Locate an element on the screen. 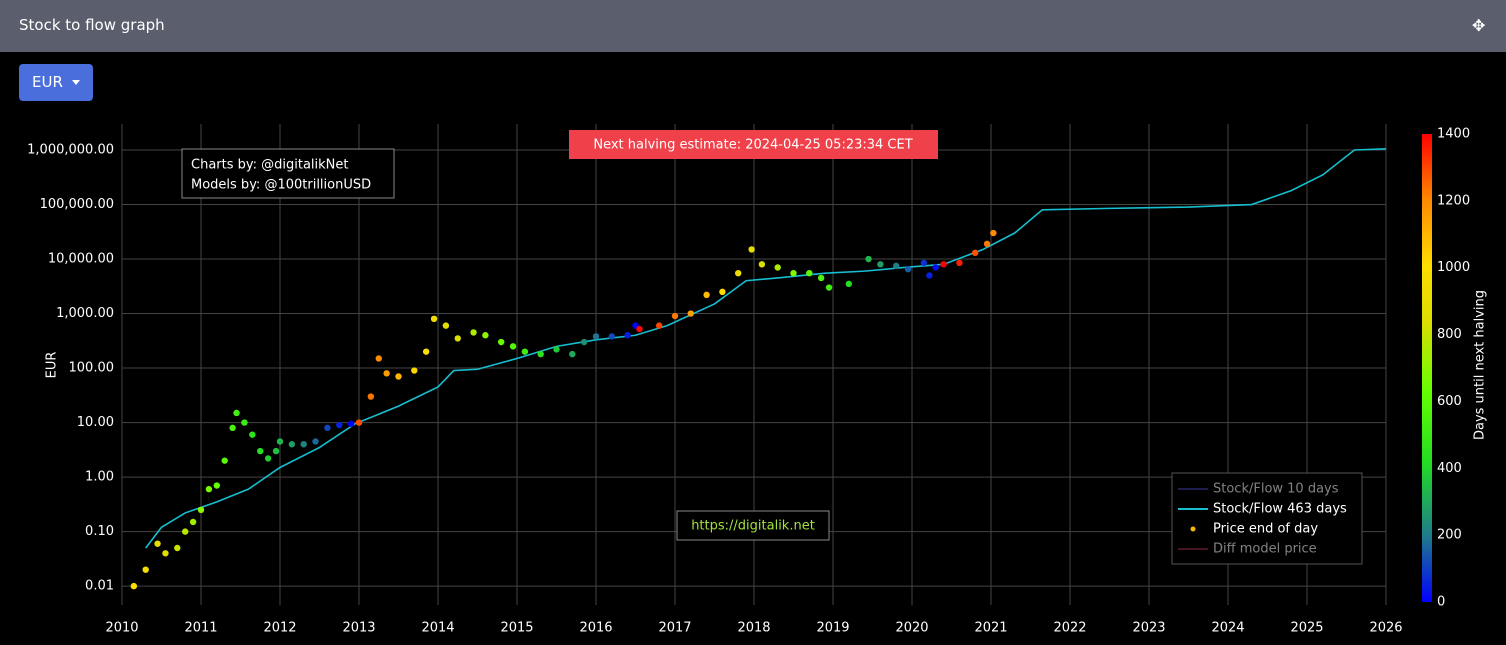  colorbar is located at coordinates (1427, 368).